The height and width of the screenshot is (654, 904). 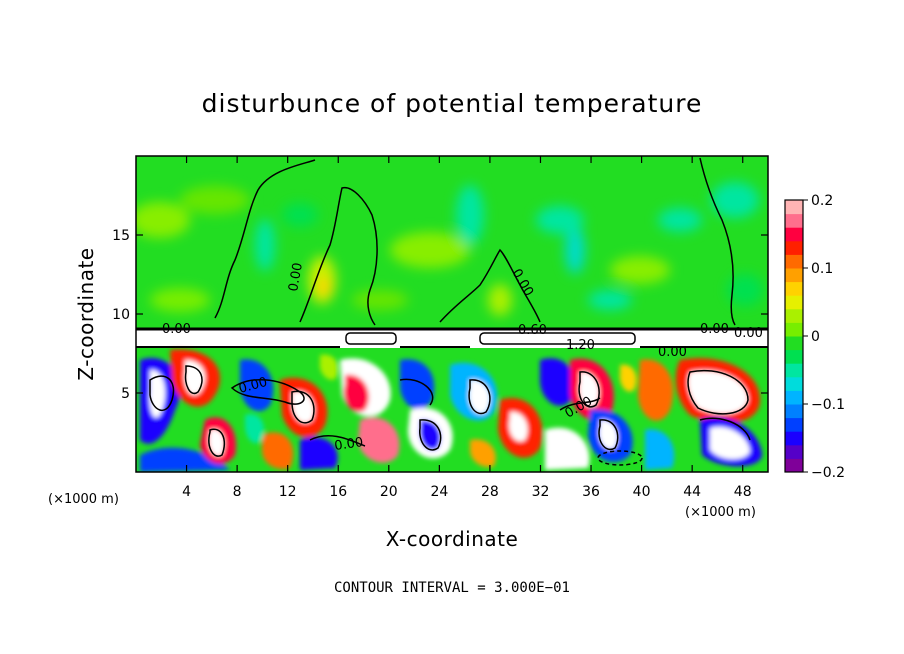 What do you see at coordinates (452, 539) in the screenshot?
I see `x-axis-label: X-coordinate` at bounding box center [452, 539].